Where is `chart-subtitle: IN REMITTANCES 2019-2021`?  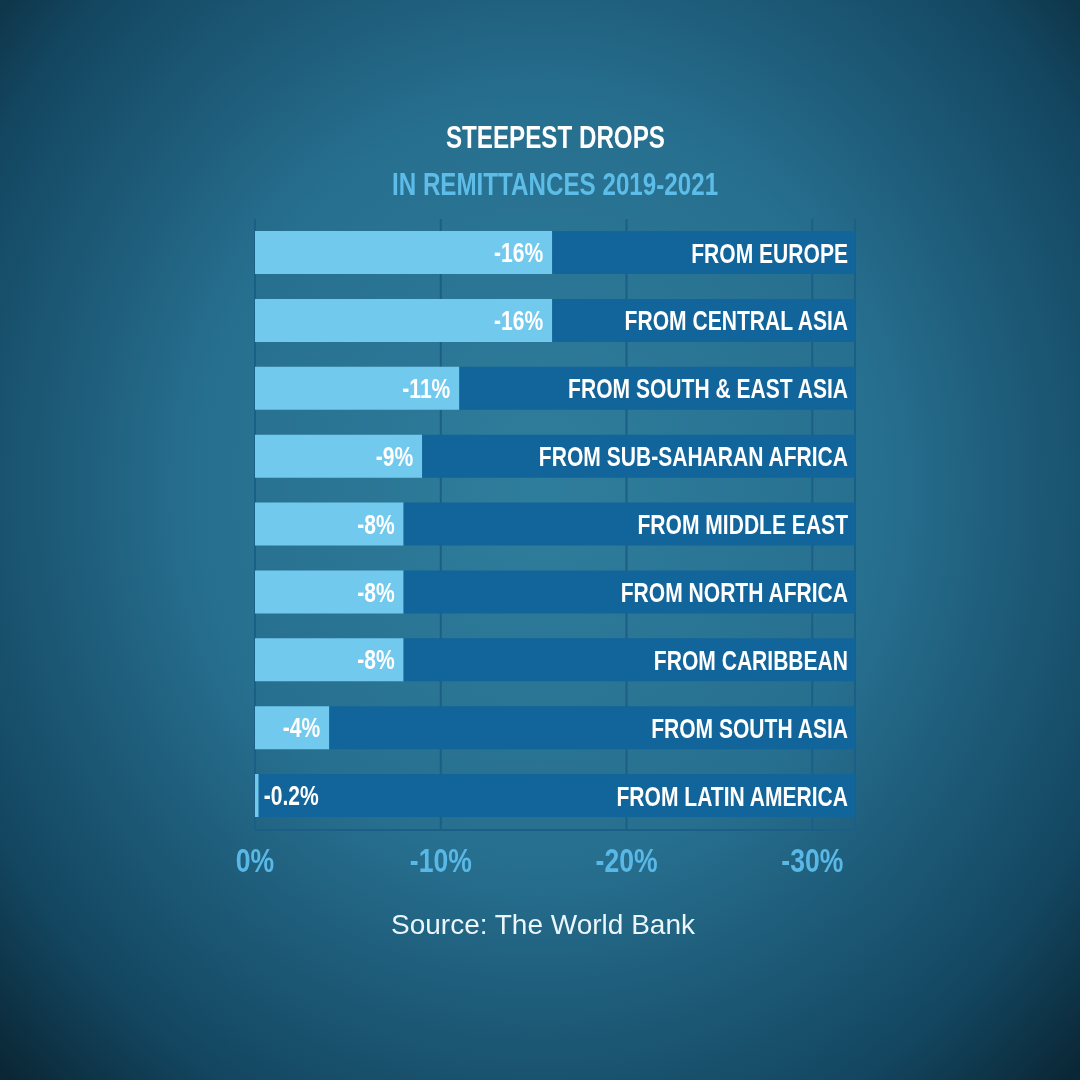 chart-subtitle: IN REMITTANCES 2019-2021 is located at coordinates (555, 184).